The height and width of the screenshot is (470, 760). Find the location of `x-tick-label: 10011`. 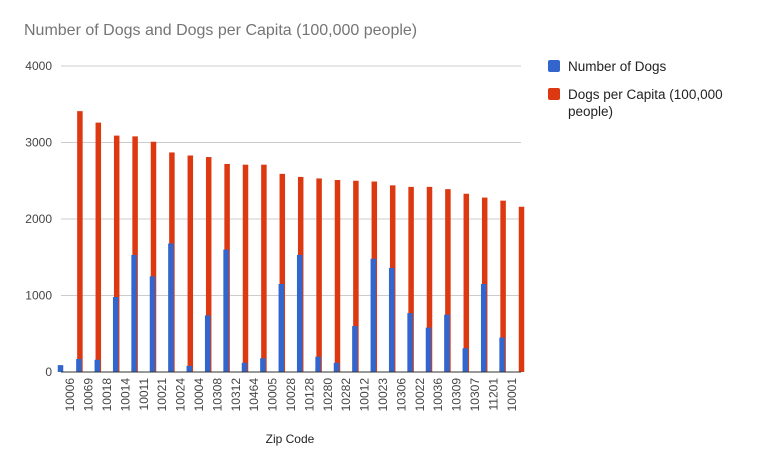

x-tick-label: 10011 is located at coordinates (144, 394).